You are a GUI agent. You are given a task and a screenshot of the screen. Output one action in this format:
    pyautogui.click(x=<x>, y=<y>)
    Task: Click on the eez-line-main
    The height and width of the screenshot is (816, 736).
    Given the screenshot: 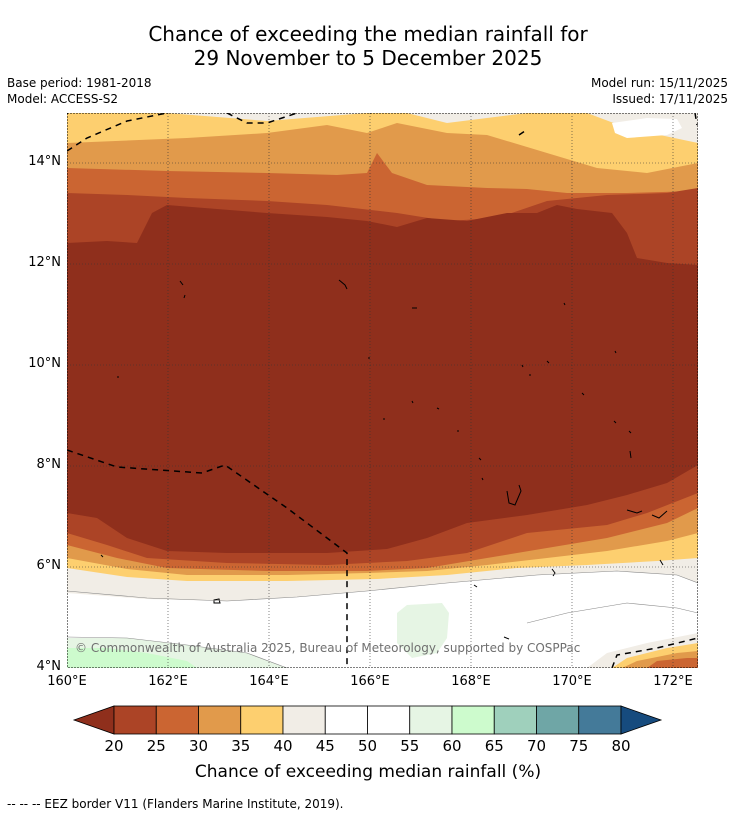 What is the action you would take?
    pyautogui.click(x=207, y=558)
    